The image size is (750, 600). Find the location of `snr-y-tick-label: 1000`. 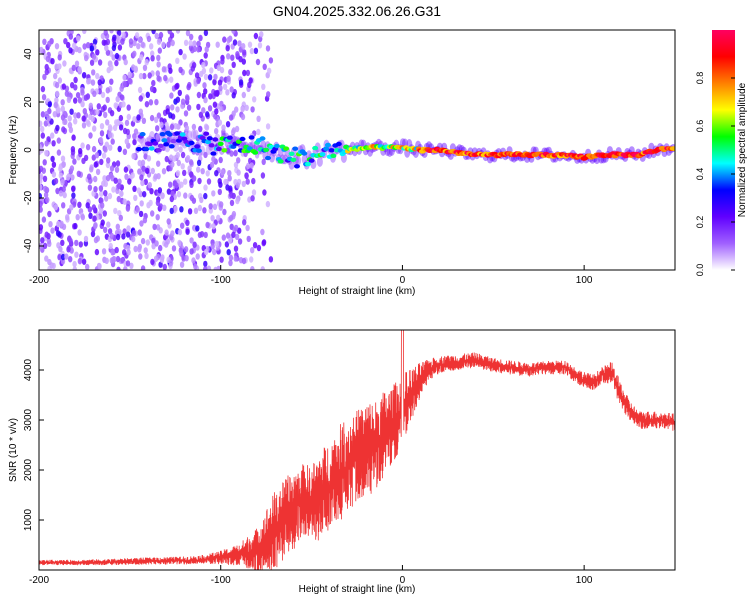

snr-y-tick-label: 1000 is located at coordinates (28, 519).